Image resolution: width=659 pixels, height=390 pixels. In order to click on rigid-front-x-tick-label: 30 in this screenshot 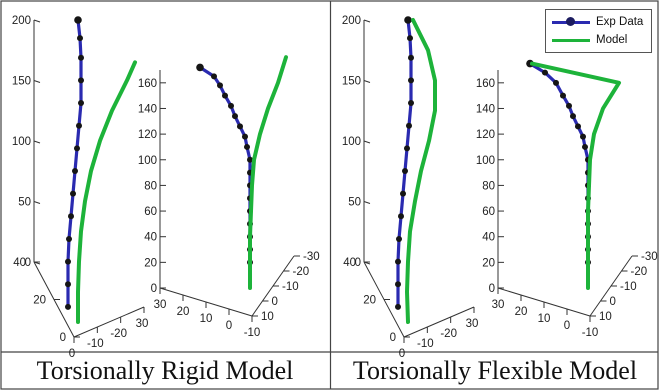, I will do `click(160, 305)`.